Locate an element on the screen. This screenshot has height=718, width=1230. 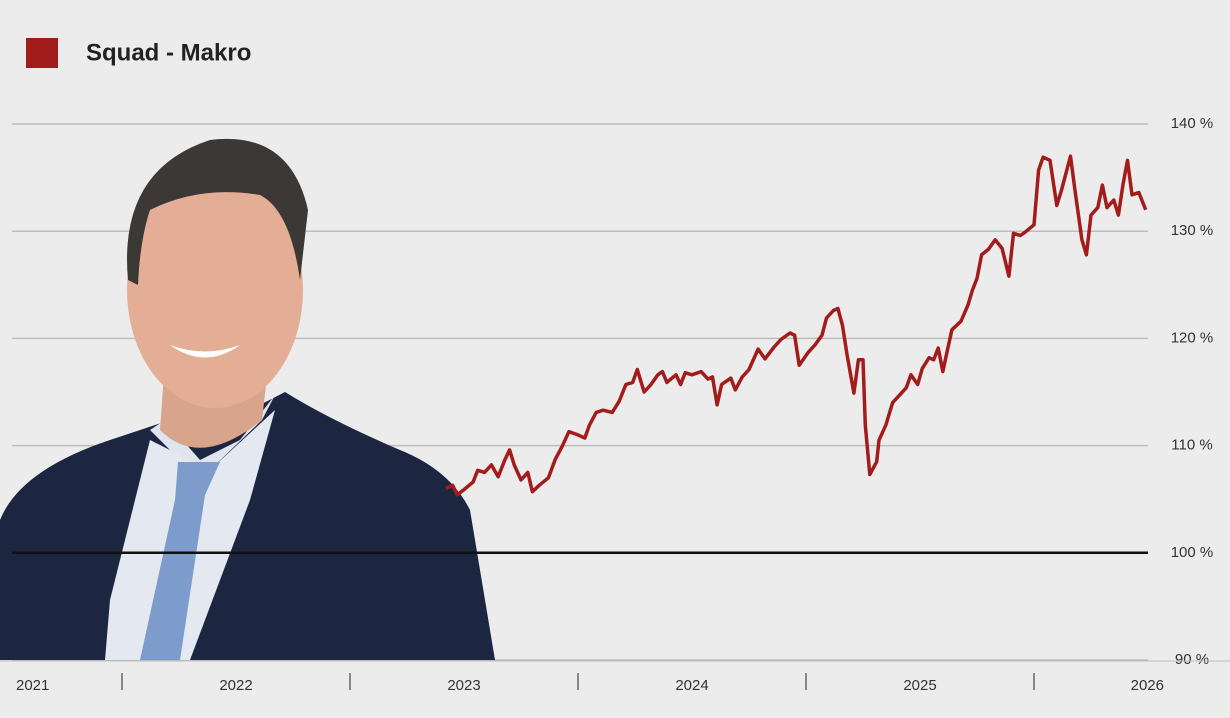
x-tick-label: 2026 is located at coordinates (1147, 685).